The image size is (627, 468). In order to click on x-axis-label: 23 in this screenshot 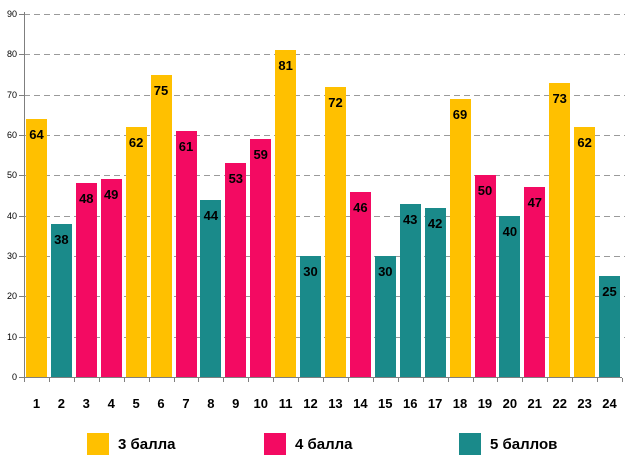, I will do `click(584, 403)`.